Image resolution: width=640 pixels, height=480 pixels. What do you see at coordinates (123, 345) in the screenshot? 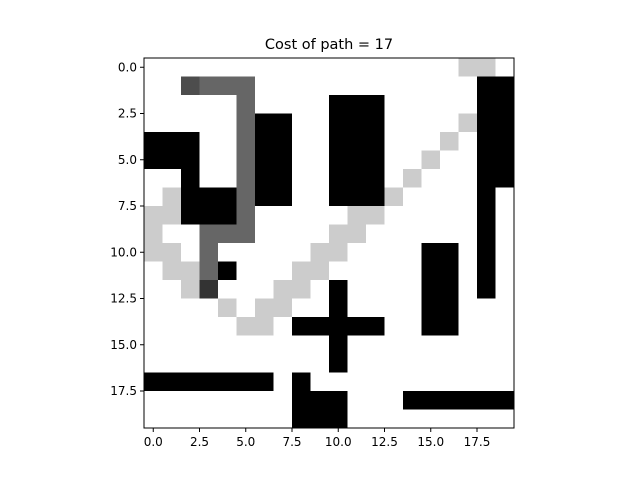
I see `y-tick-label: 15.0` at bounding box center [123, 345].